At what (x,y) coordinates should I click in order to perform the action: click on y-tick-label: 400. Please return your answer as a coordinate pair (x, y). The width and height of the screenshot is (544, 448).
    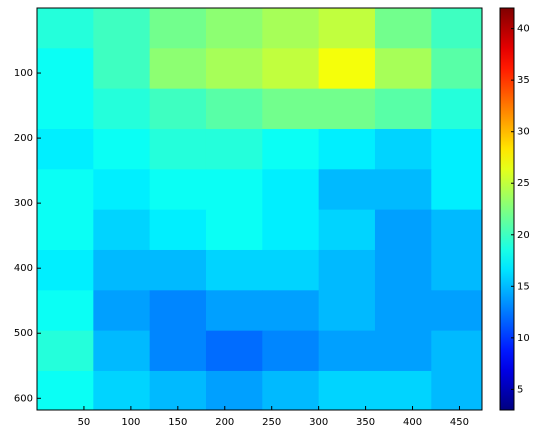
    Looking at the image, I should click on (23, 268).